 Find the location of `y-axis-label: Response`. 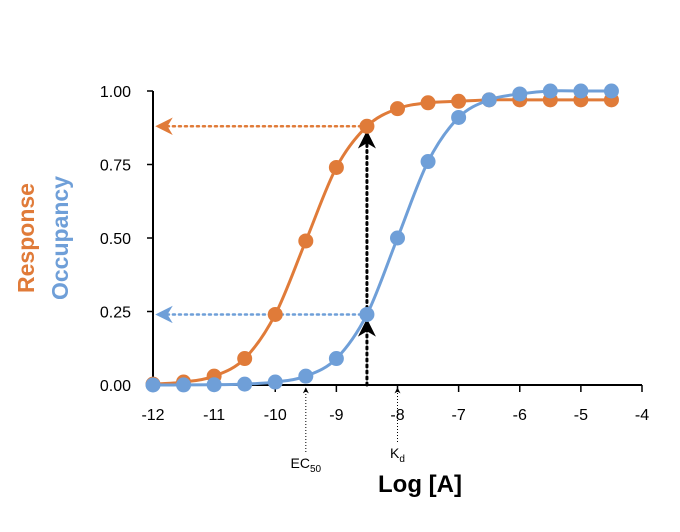

y-axis-label: Response is located at coordinates (26, 238).